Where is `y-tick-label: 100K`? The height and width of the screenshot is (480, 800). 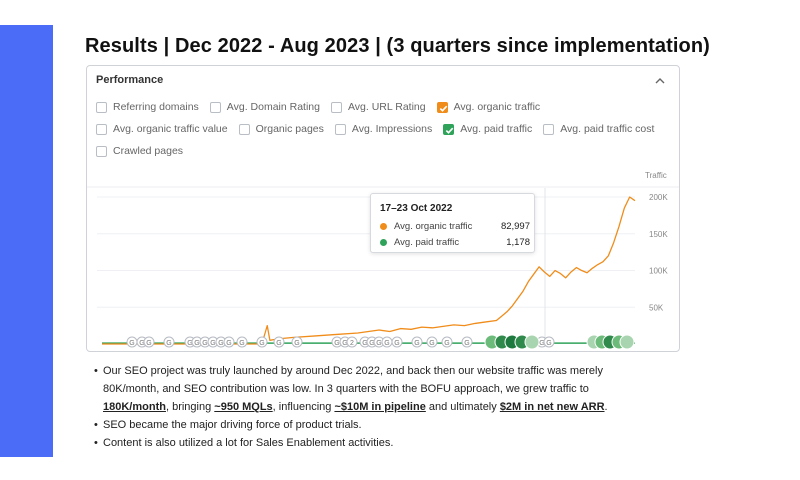
y-tick-label: 100K is located at coordinates (658, 271).